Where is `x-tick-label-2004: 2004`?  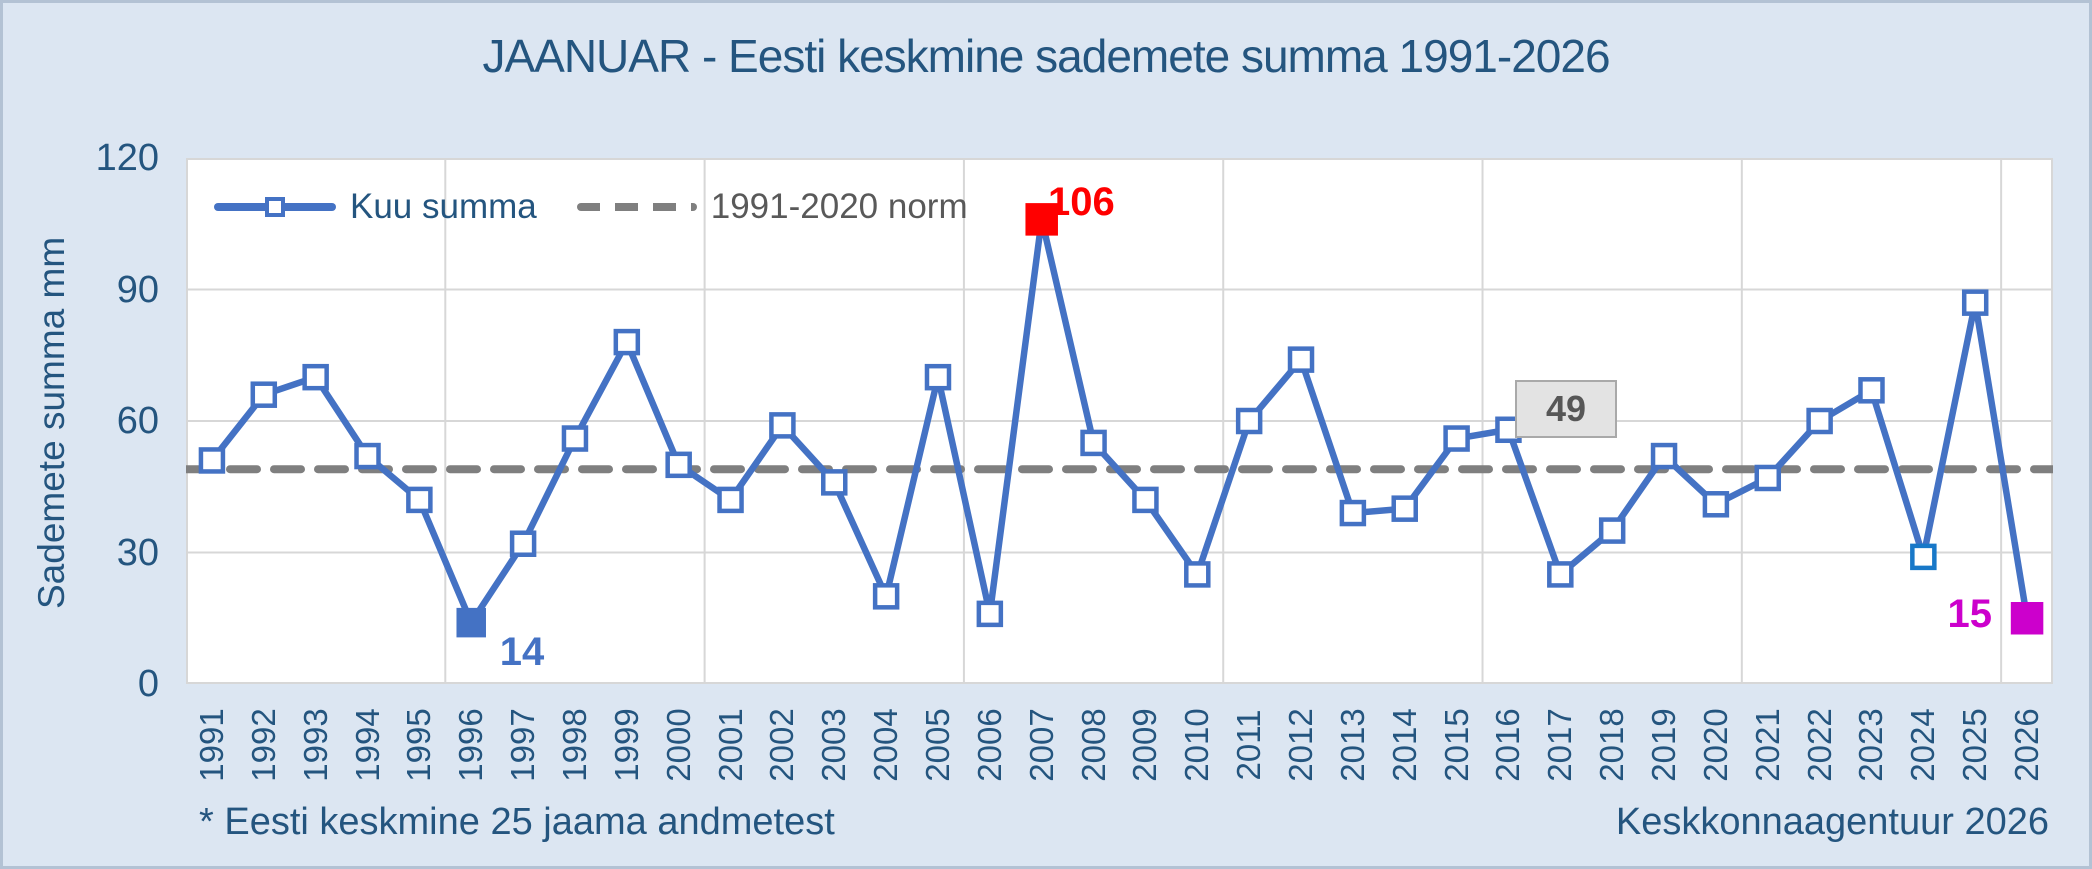 x-tick-label-2004: 2004 is located at coordinates (886, 745).